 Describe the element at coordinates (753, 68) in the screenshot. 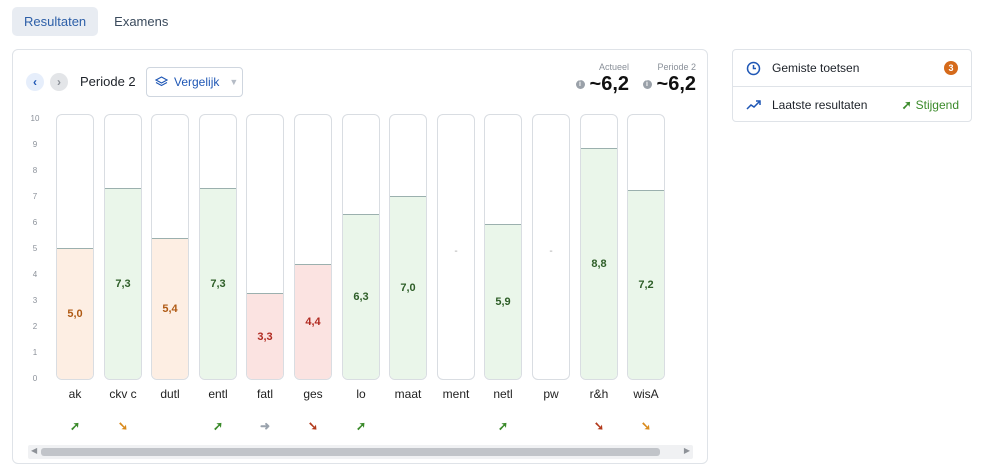

I see `clock-alert-icon` at that location.